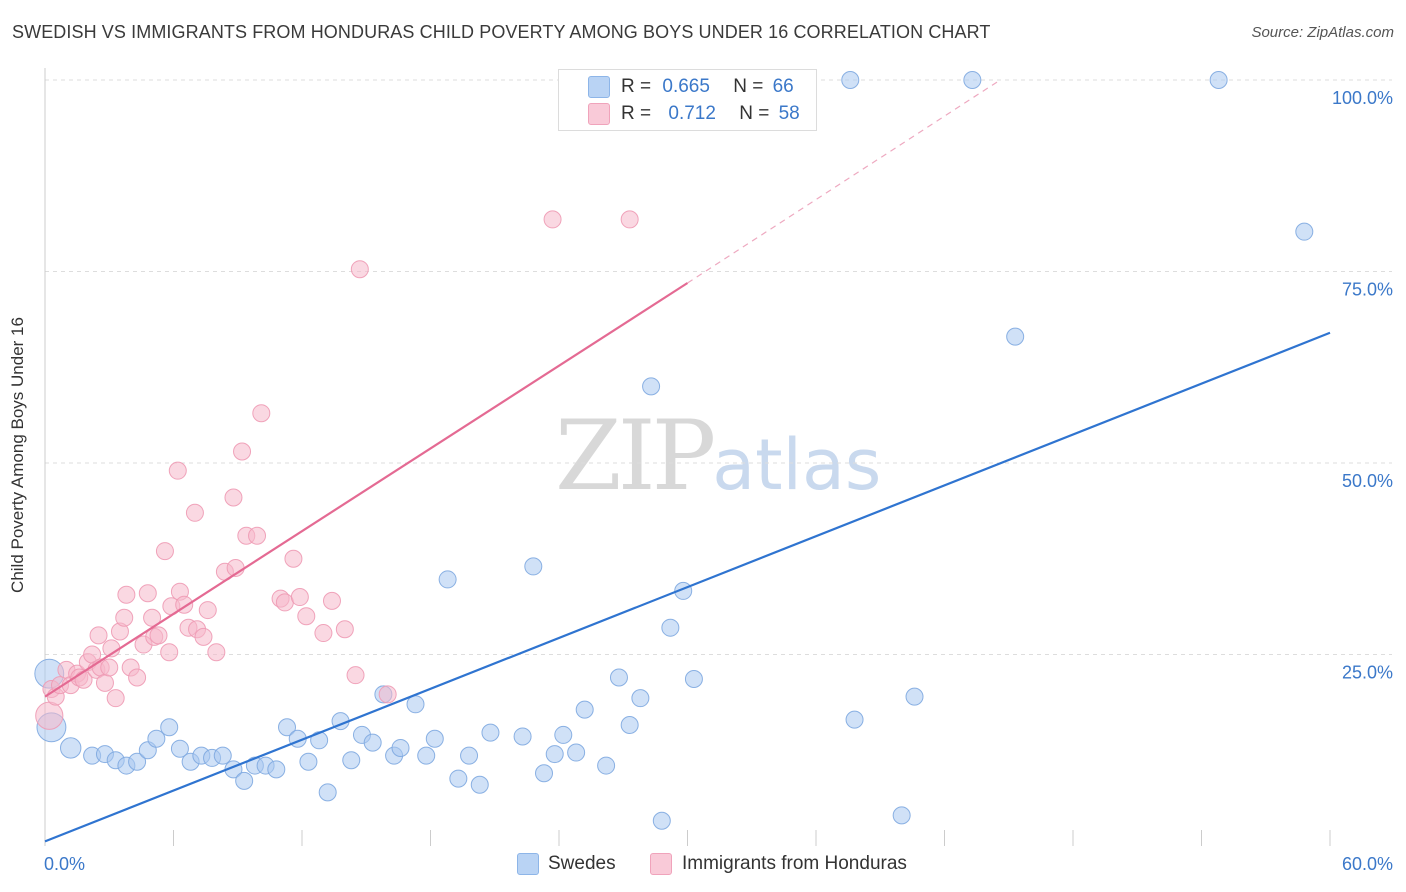 The width and height of the screenshot is (1406, 892). I want to click on watermark-atlas: atlas, so click(797, 465).